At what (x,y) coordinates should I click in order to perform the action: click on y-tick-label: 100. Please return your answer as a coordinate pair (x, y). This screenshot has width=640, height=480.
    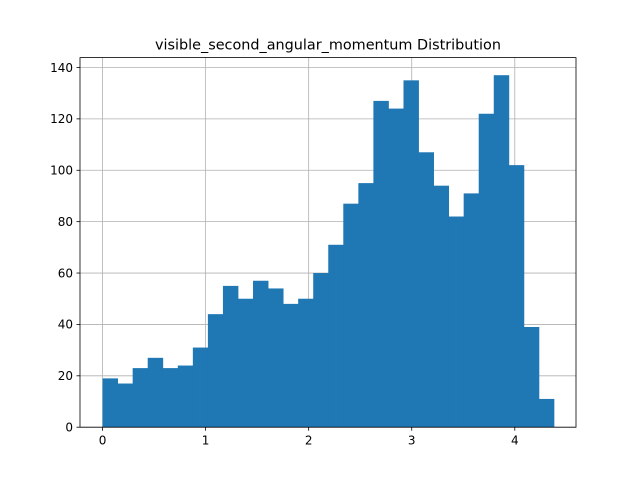
    Looking at the image, I should click on (61, 171).